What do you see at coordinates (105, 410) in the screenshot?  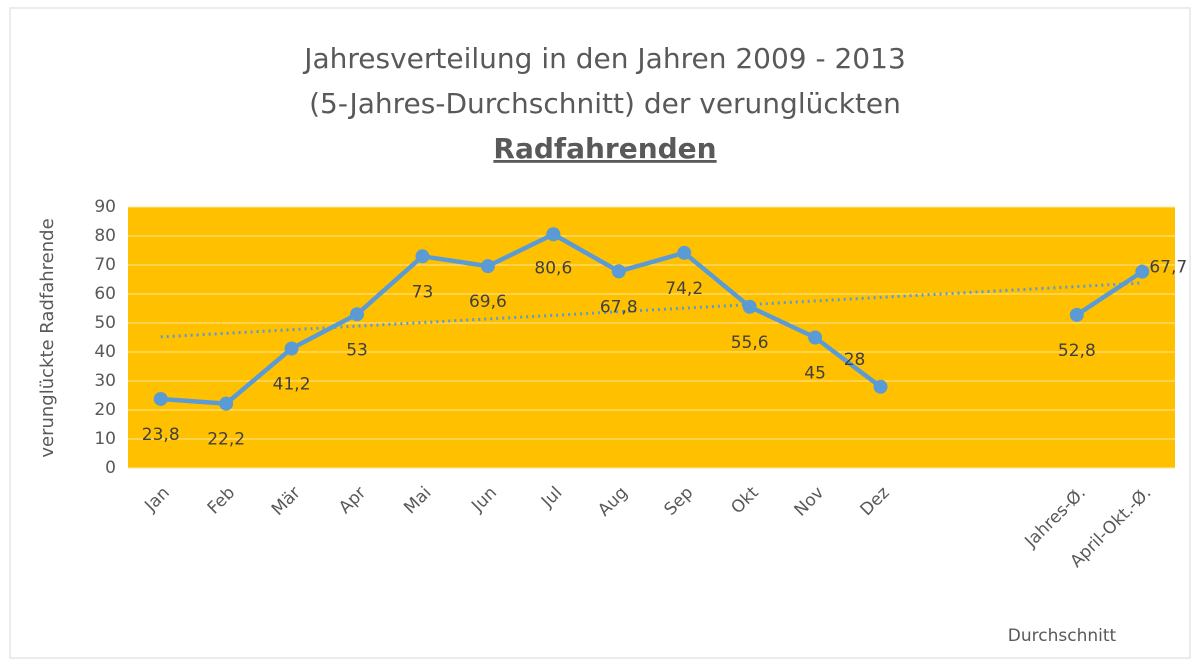 I see `y-tick-label: 20` at bounding box center [105, 410].